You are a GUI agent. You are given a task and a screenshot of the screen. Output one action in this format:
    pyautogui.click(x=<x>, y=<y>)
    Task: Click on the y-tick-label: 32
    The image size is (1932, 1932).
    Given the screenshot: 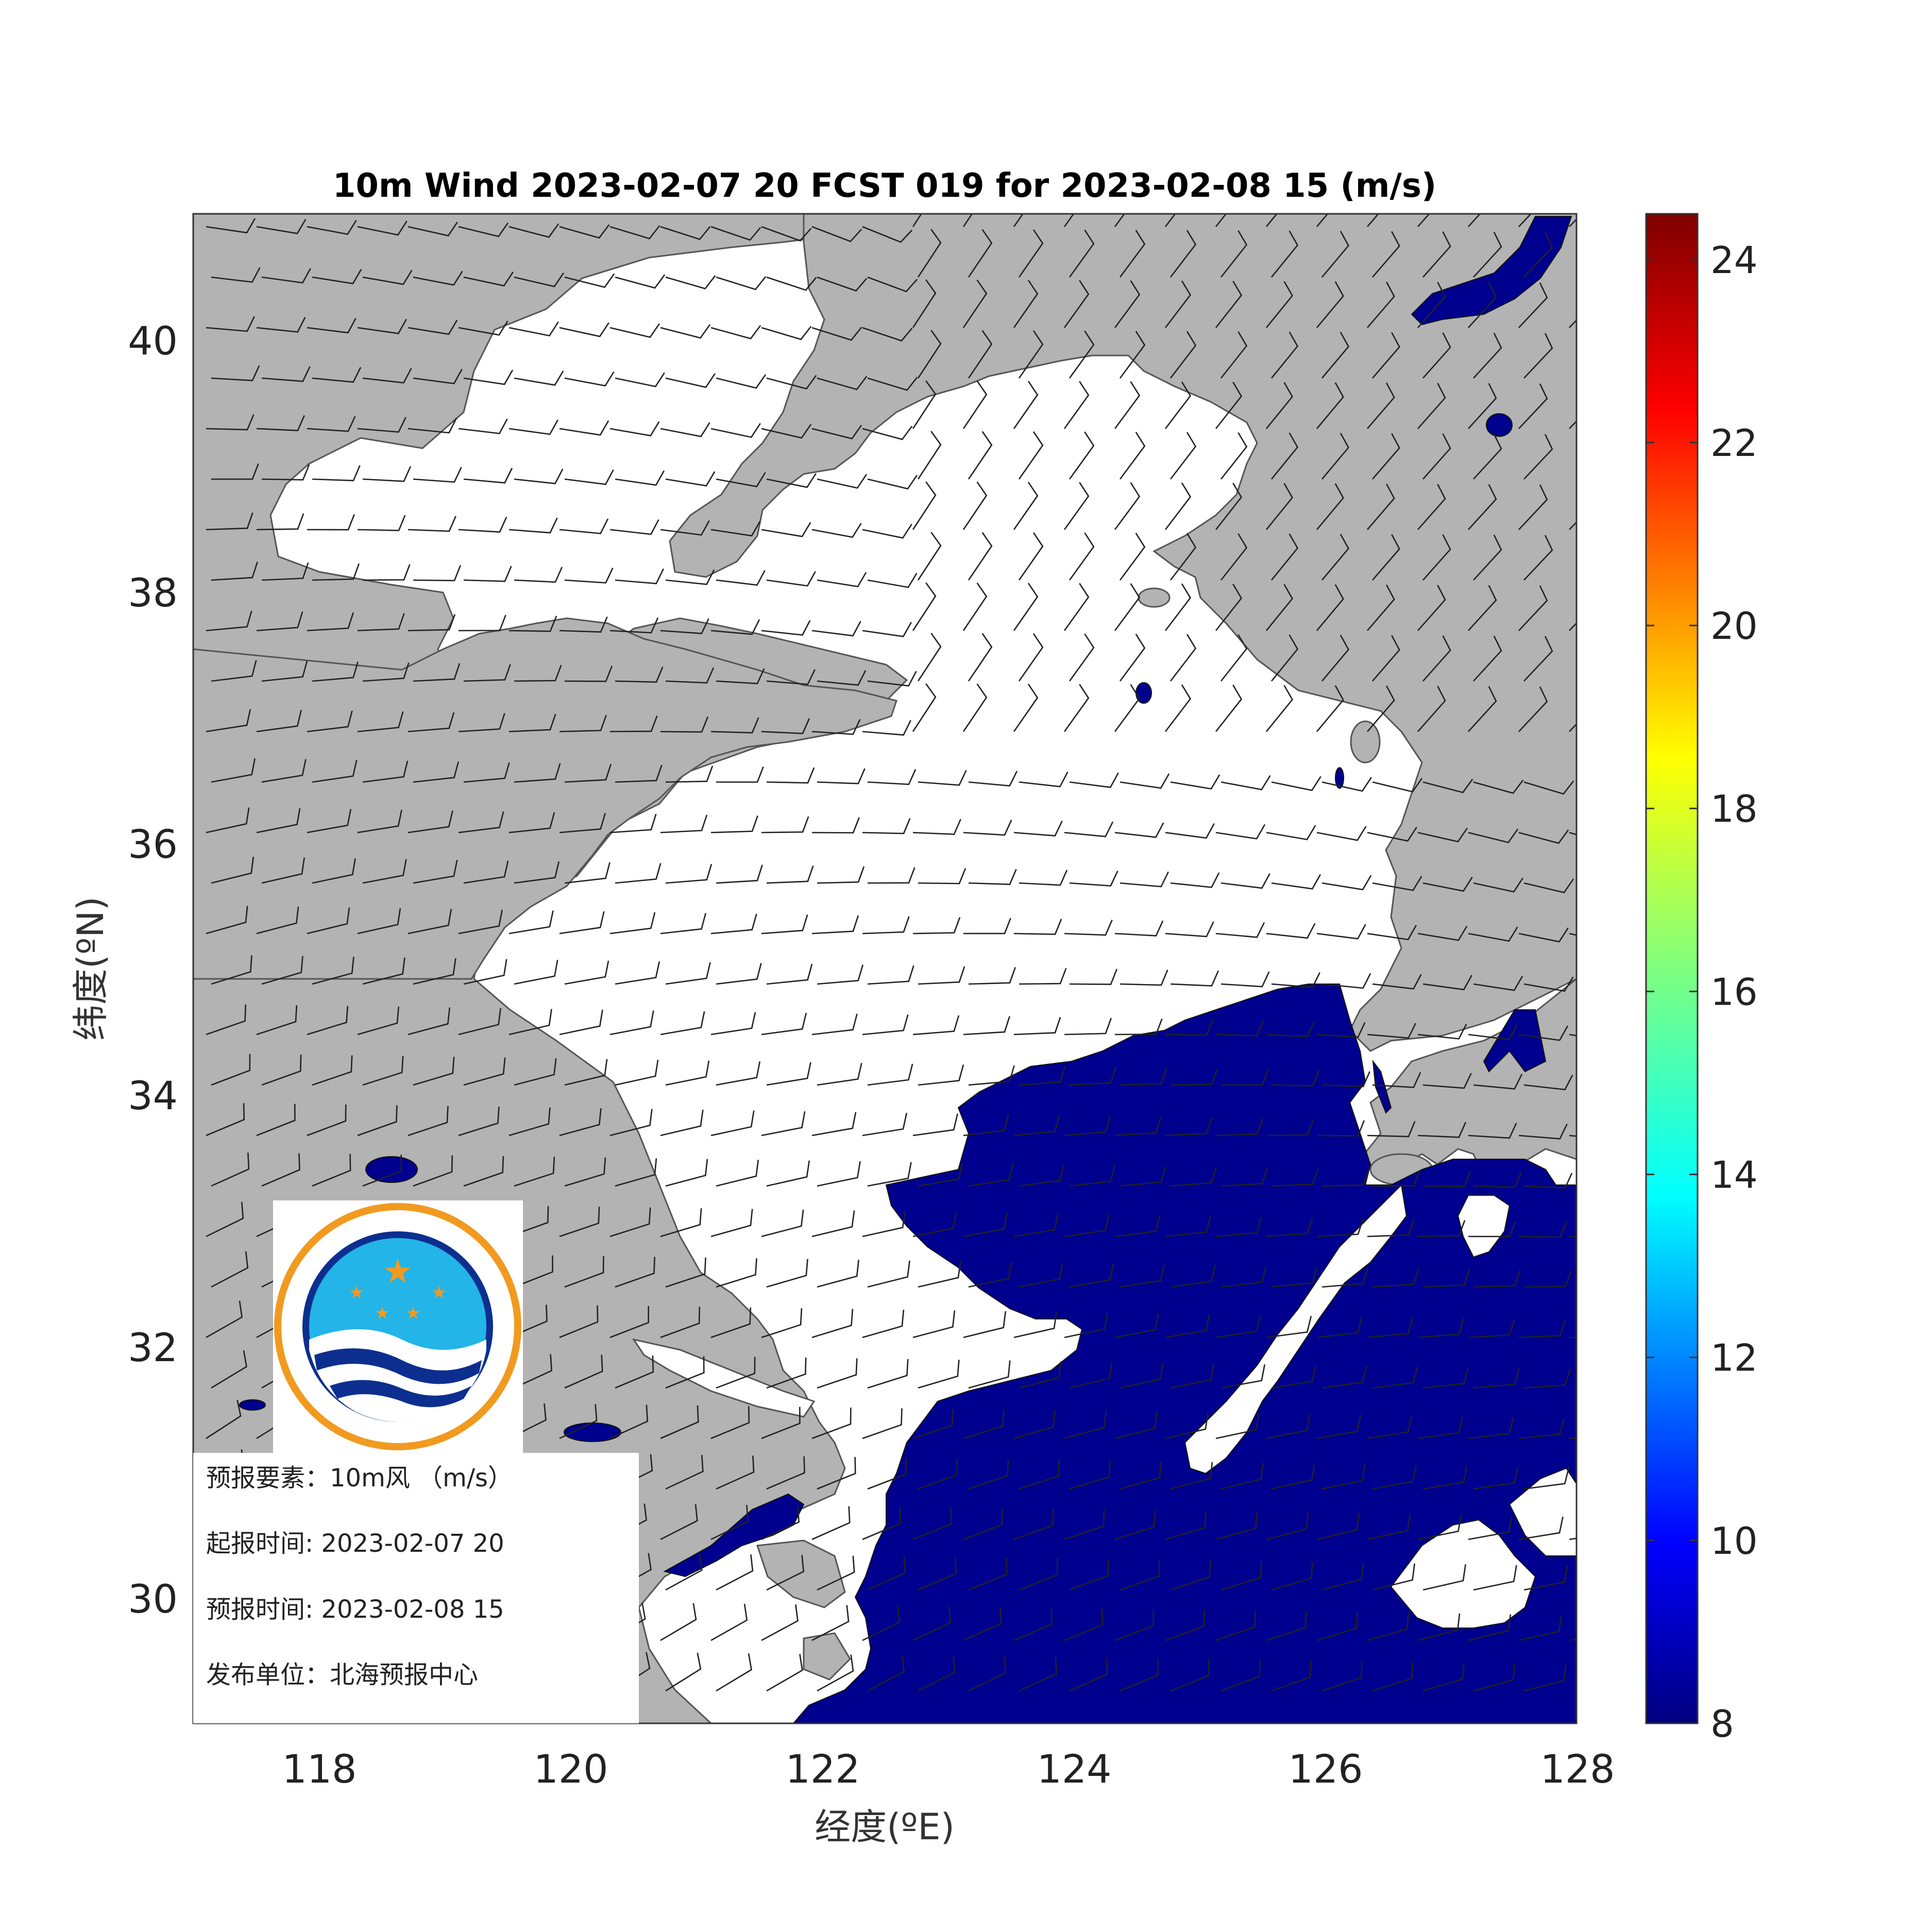 What is the action you would take?
    pyautogui.click(x=153, y=1347)
    